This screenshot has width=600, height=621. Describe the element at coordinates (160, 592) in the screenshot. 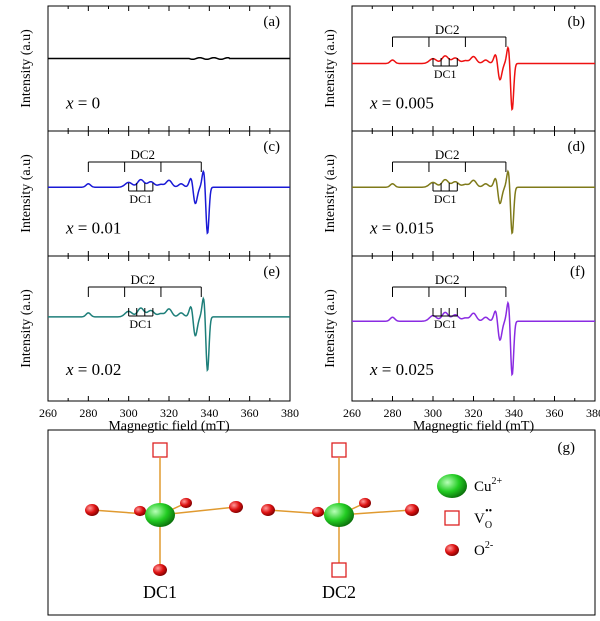

I see `site-label-dc1: DC1` at that location.